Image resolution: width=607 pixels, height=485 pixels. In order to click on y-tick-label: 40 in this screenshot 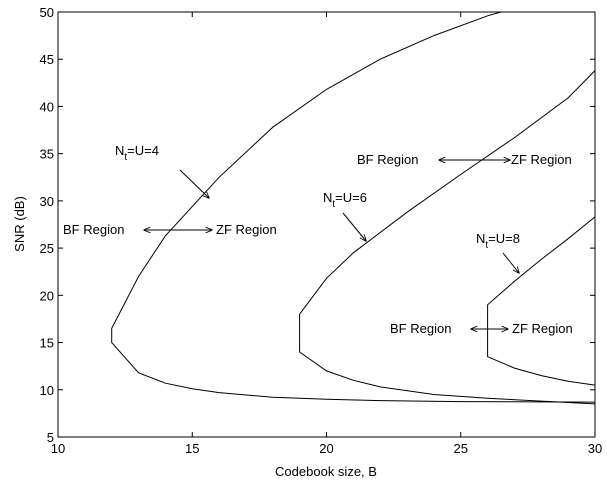, I will do `click(47, 106)`.